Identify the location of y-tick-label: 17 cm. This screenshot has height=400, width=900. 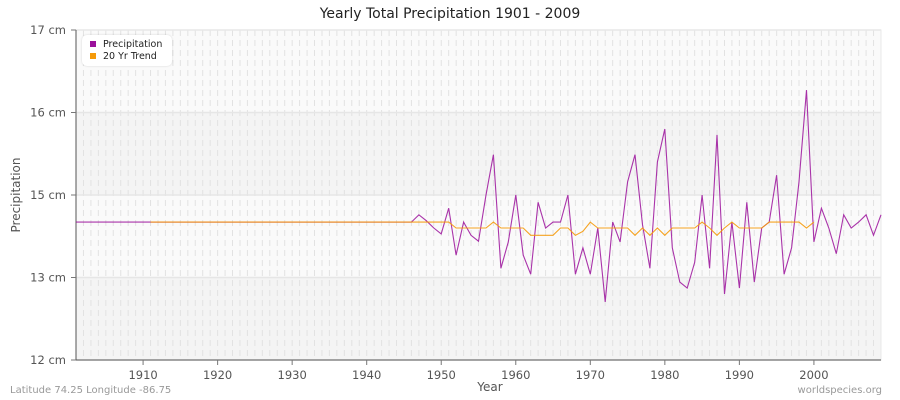
(48, 30).